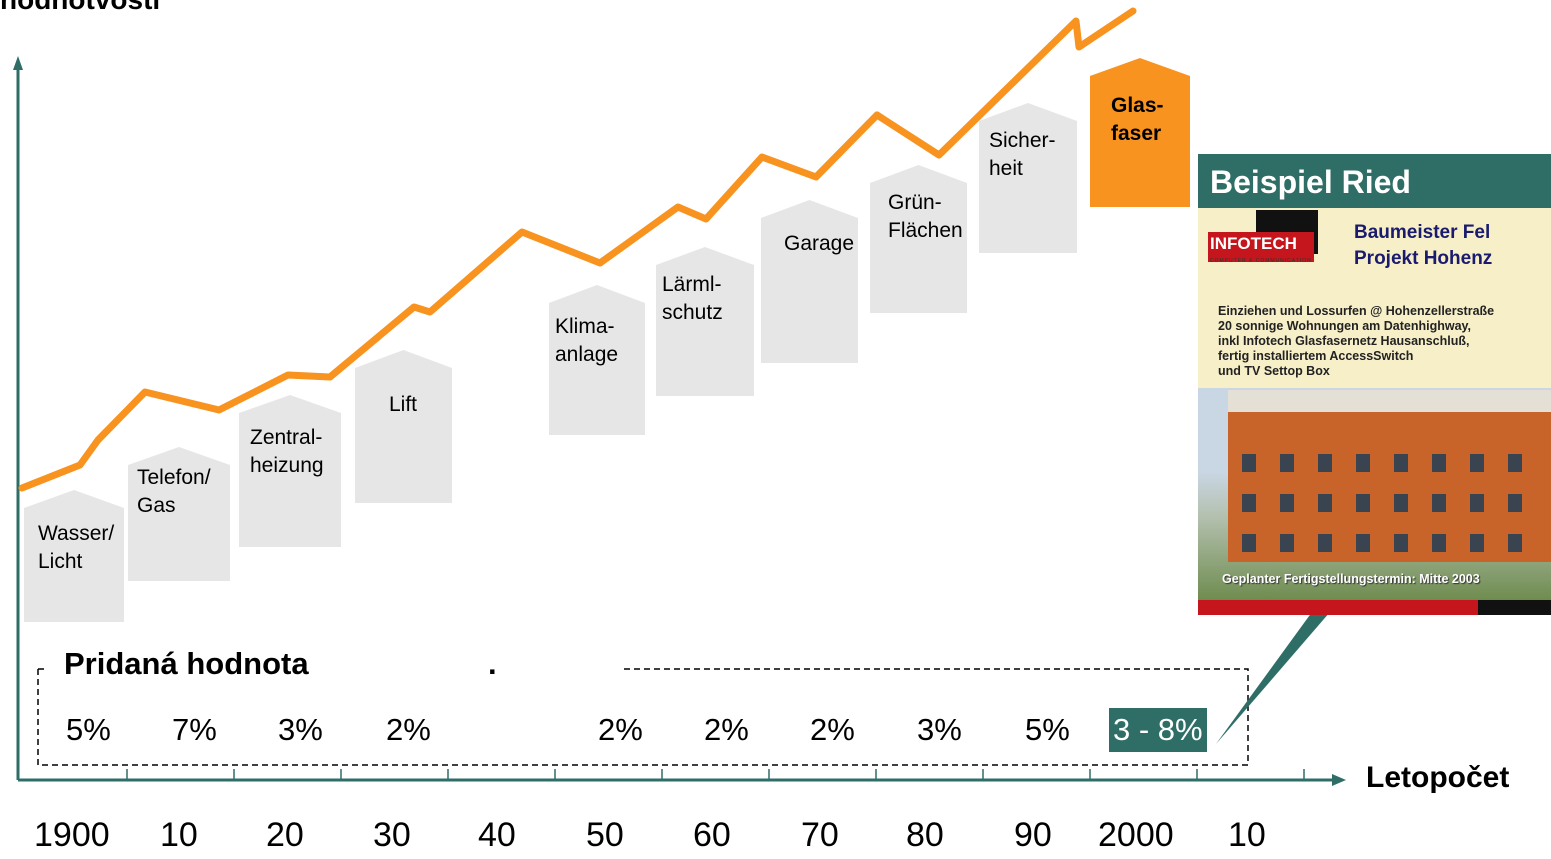 The image size is (1551, 859). What do you see at coordinates (287, 451) in the screenshot?
I see `house-label: Zentral- heizung` at bounding box center [287, 451].